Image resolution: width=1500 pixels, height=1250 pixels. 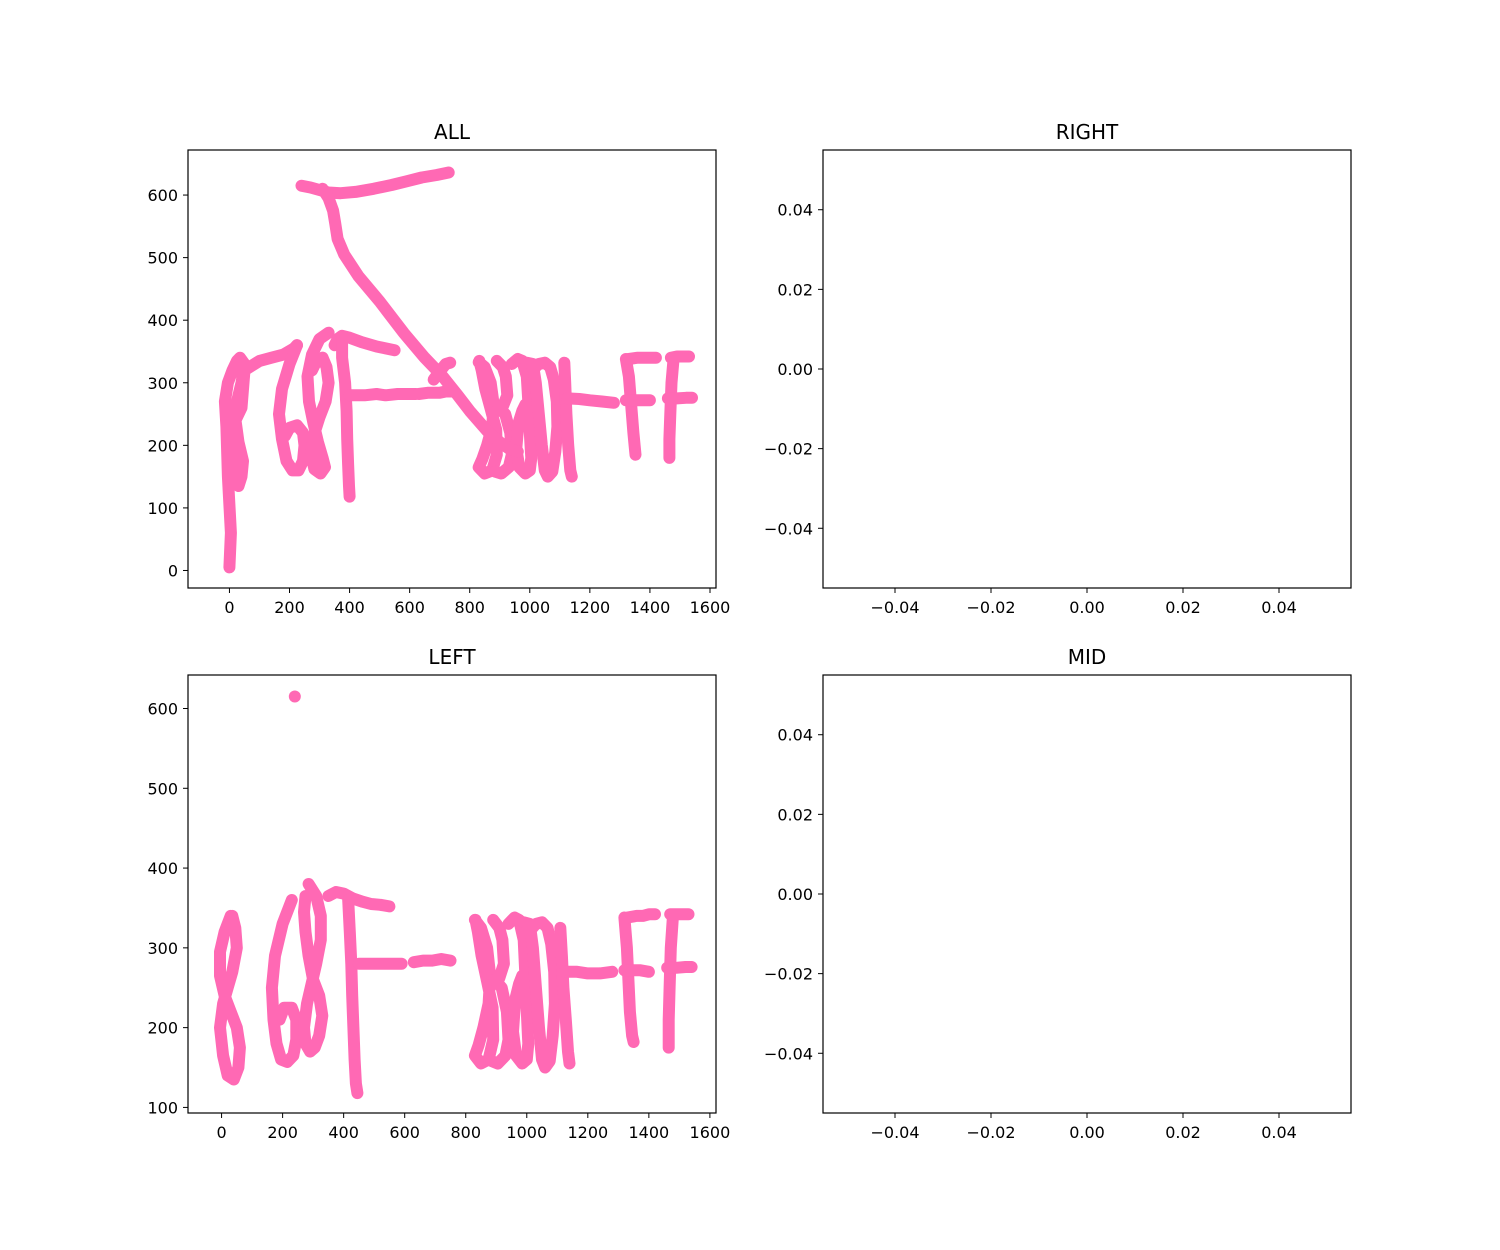 What do you see at coordinates (452, 657) in the screenshot?
I see `panel-title: LEFT` at bounding box center [452, 657].